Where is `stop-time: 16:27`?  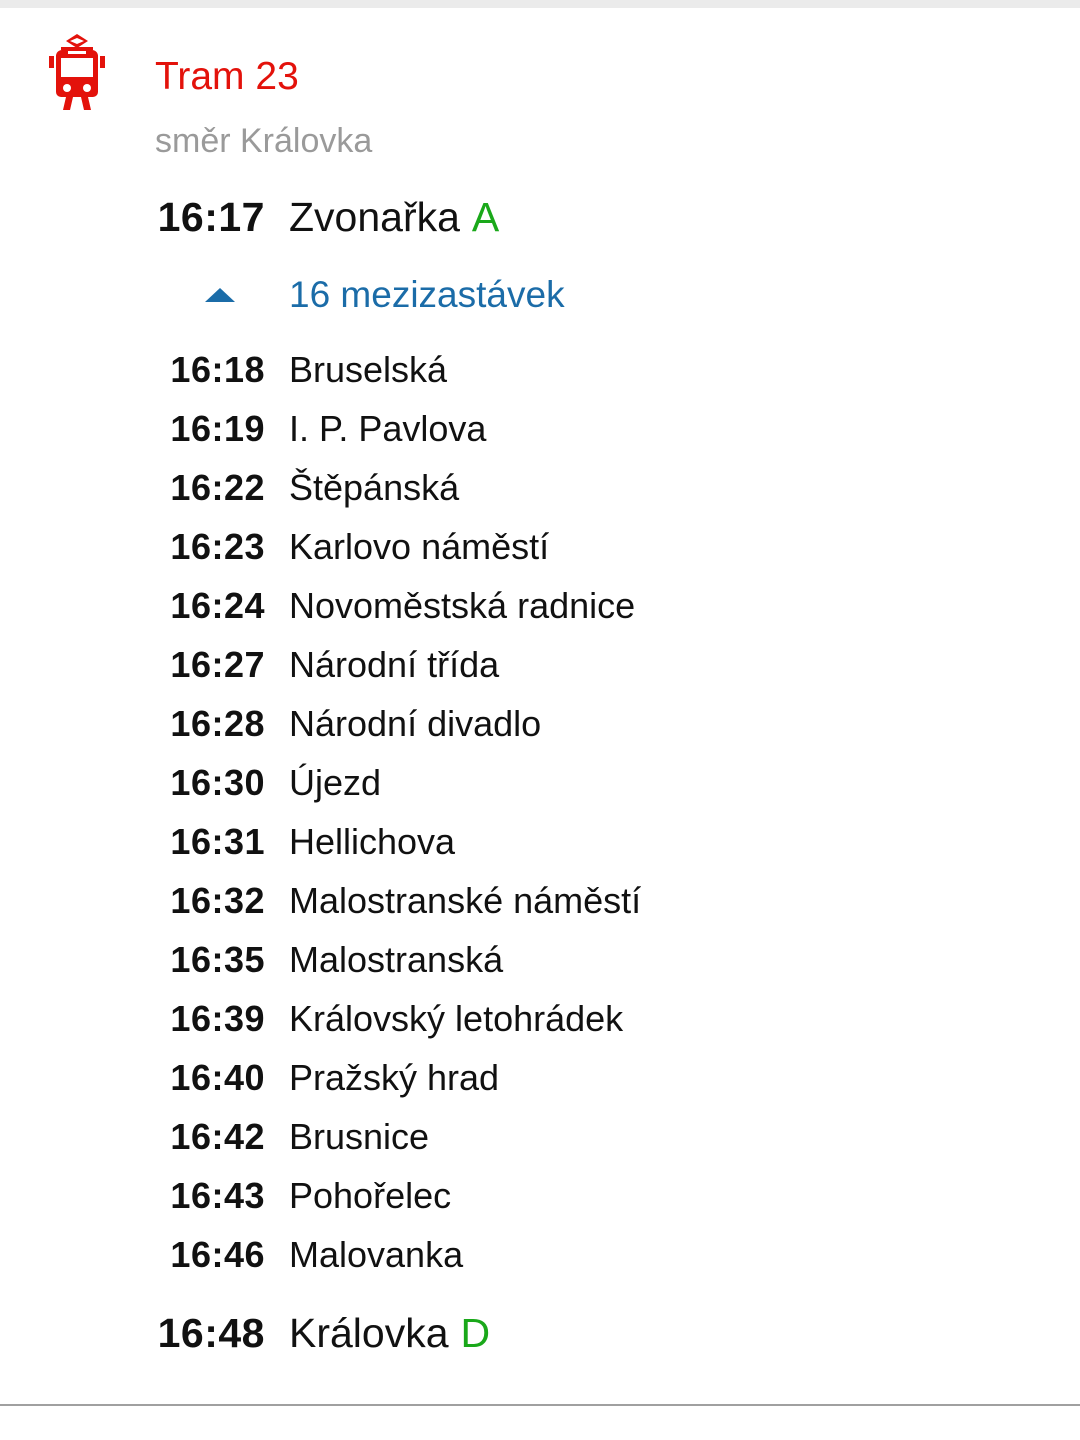
stop-time: 16:27 is located at coordinates (217, 664).